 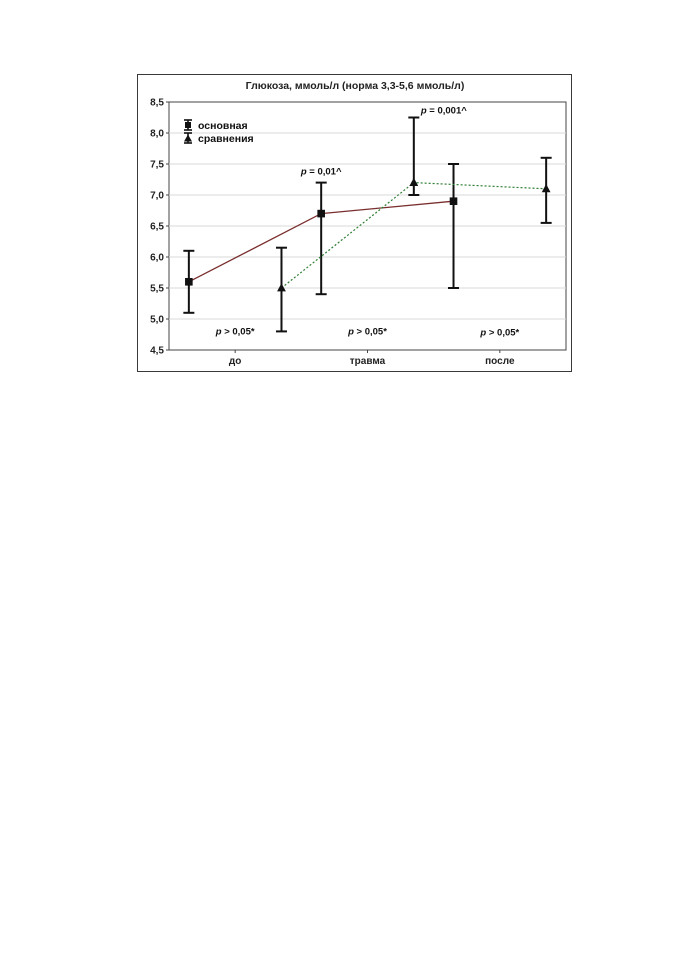 What do you see at coordinates (188, 125) in the screenshot?
I see `square-marker-icon` at bounding box center [188, 125].